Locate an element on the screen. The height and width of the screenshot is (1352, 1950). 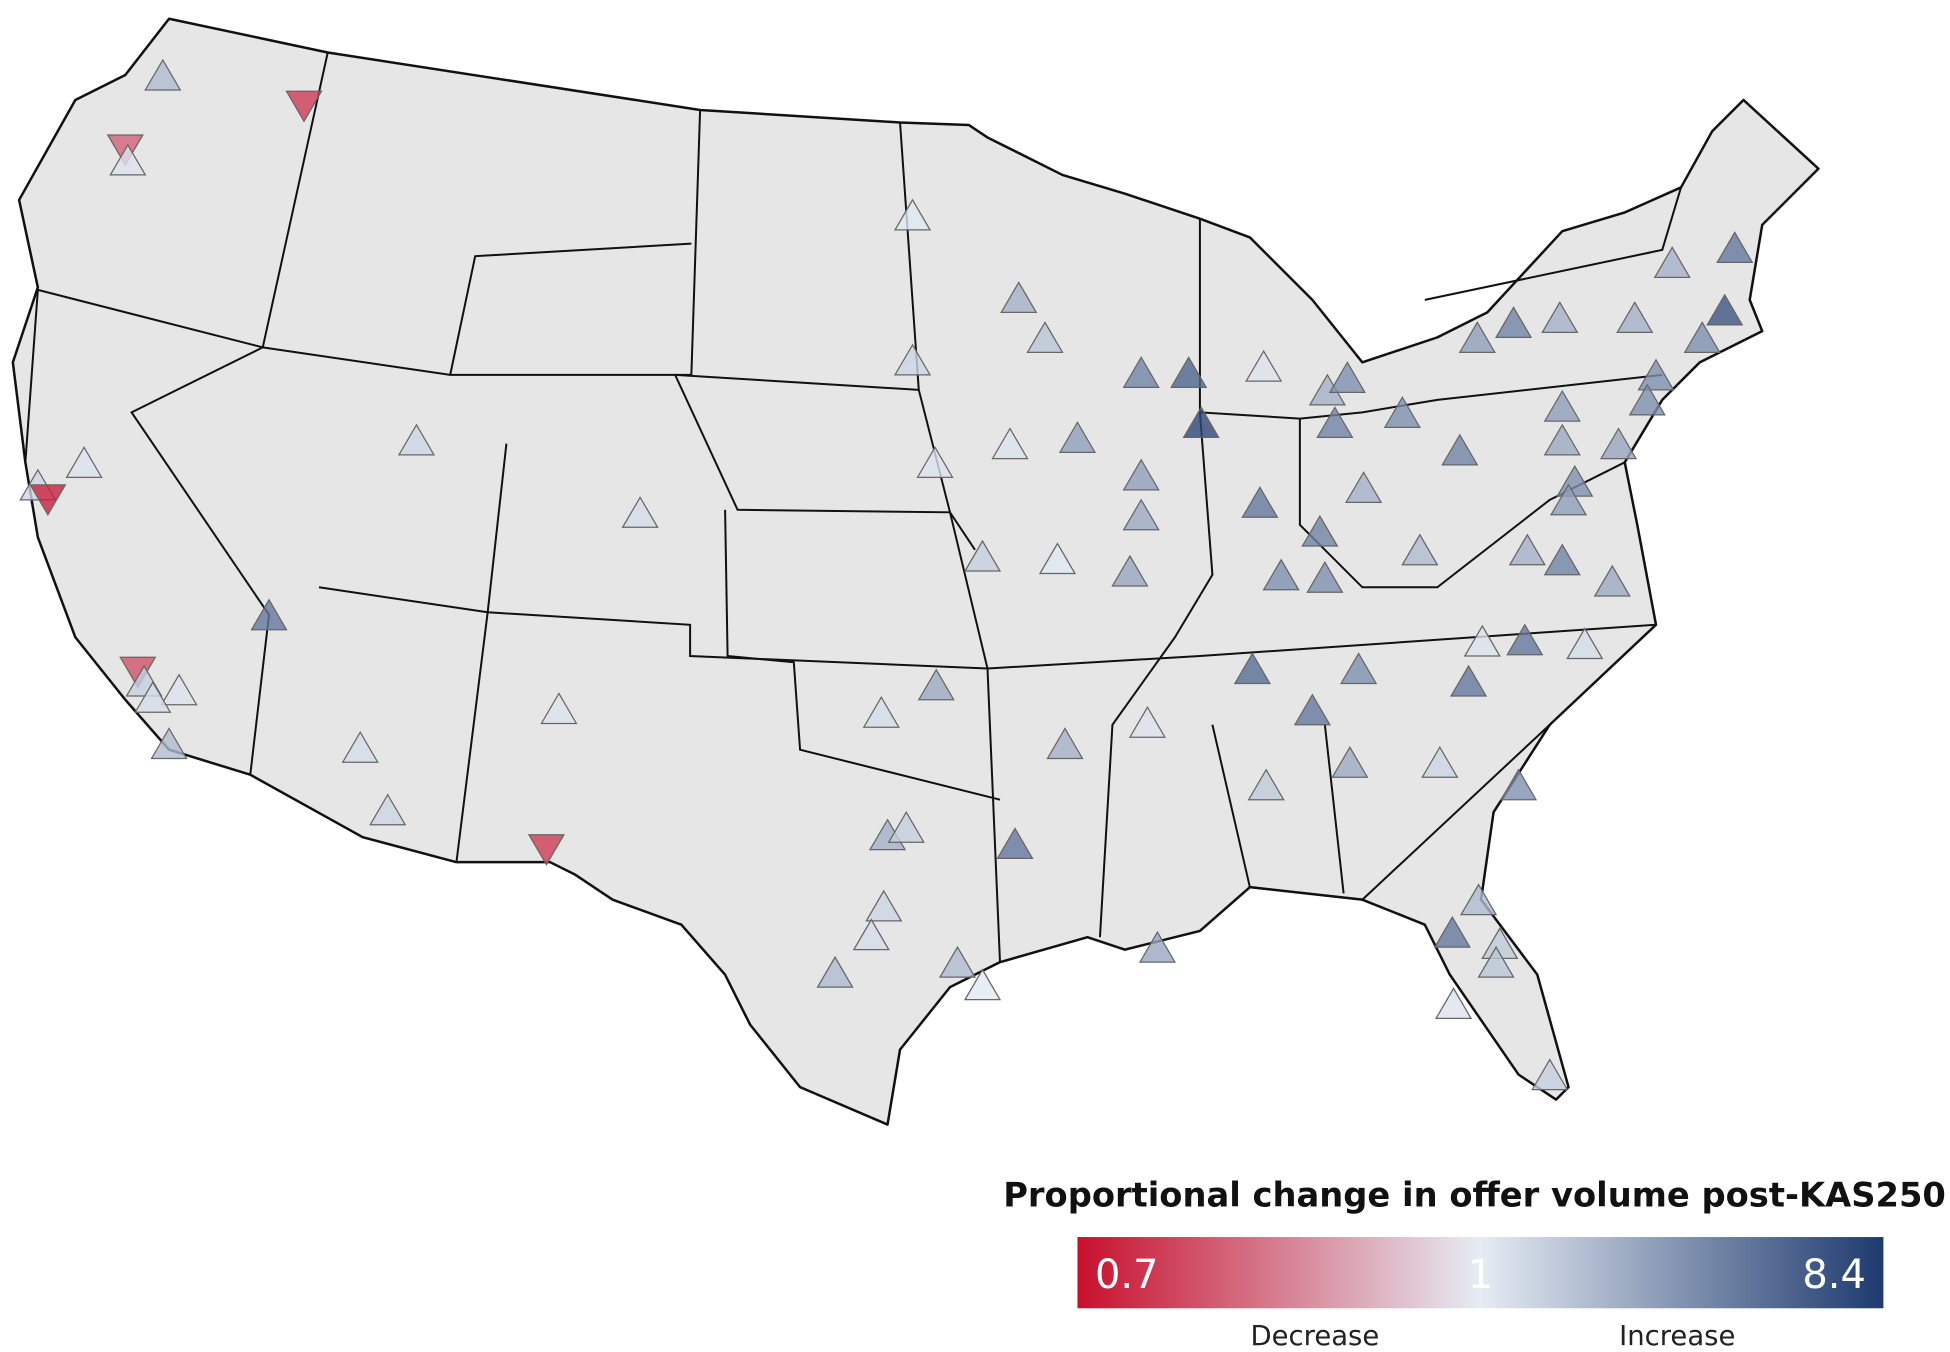
low-label: Decrease is located at coordinates (1314, 1336).